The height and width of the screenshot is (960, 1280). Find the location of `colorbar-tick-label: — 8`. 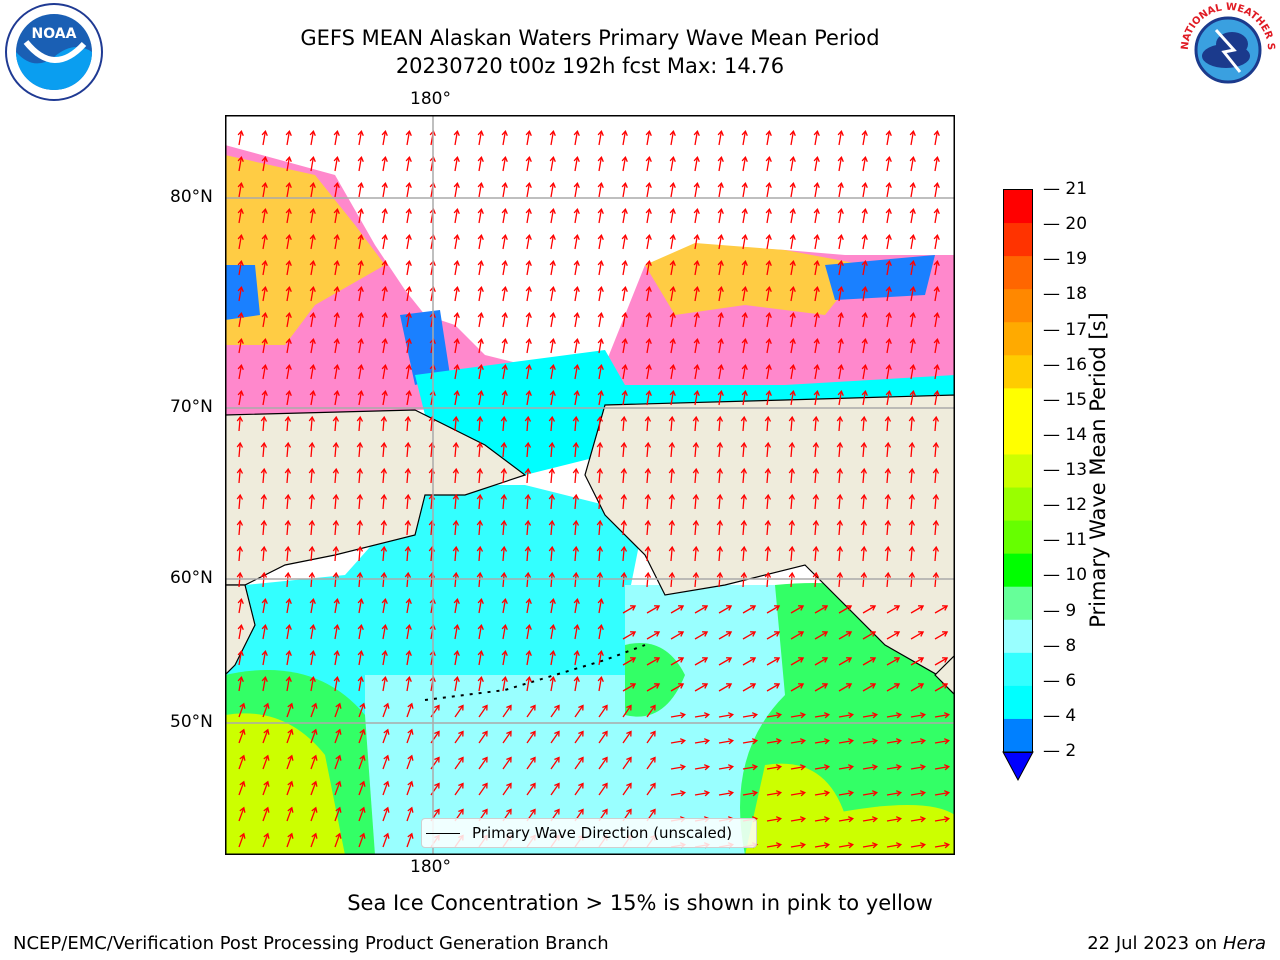

colorbar-tick-label: — 8 is located at coordinates (1060, 645).